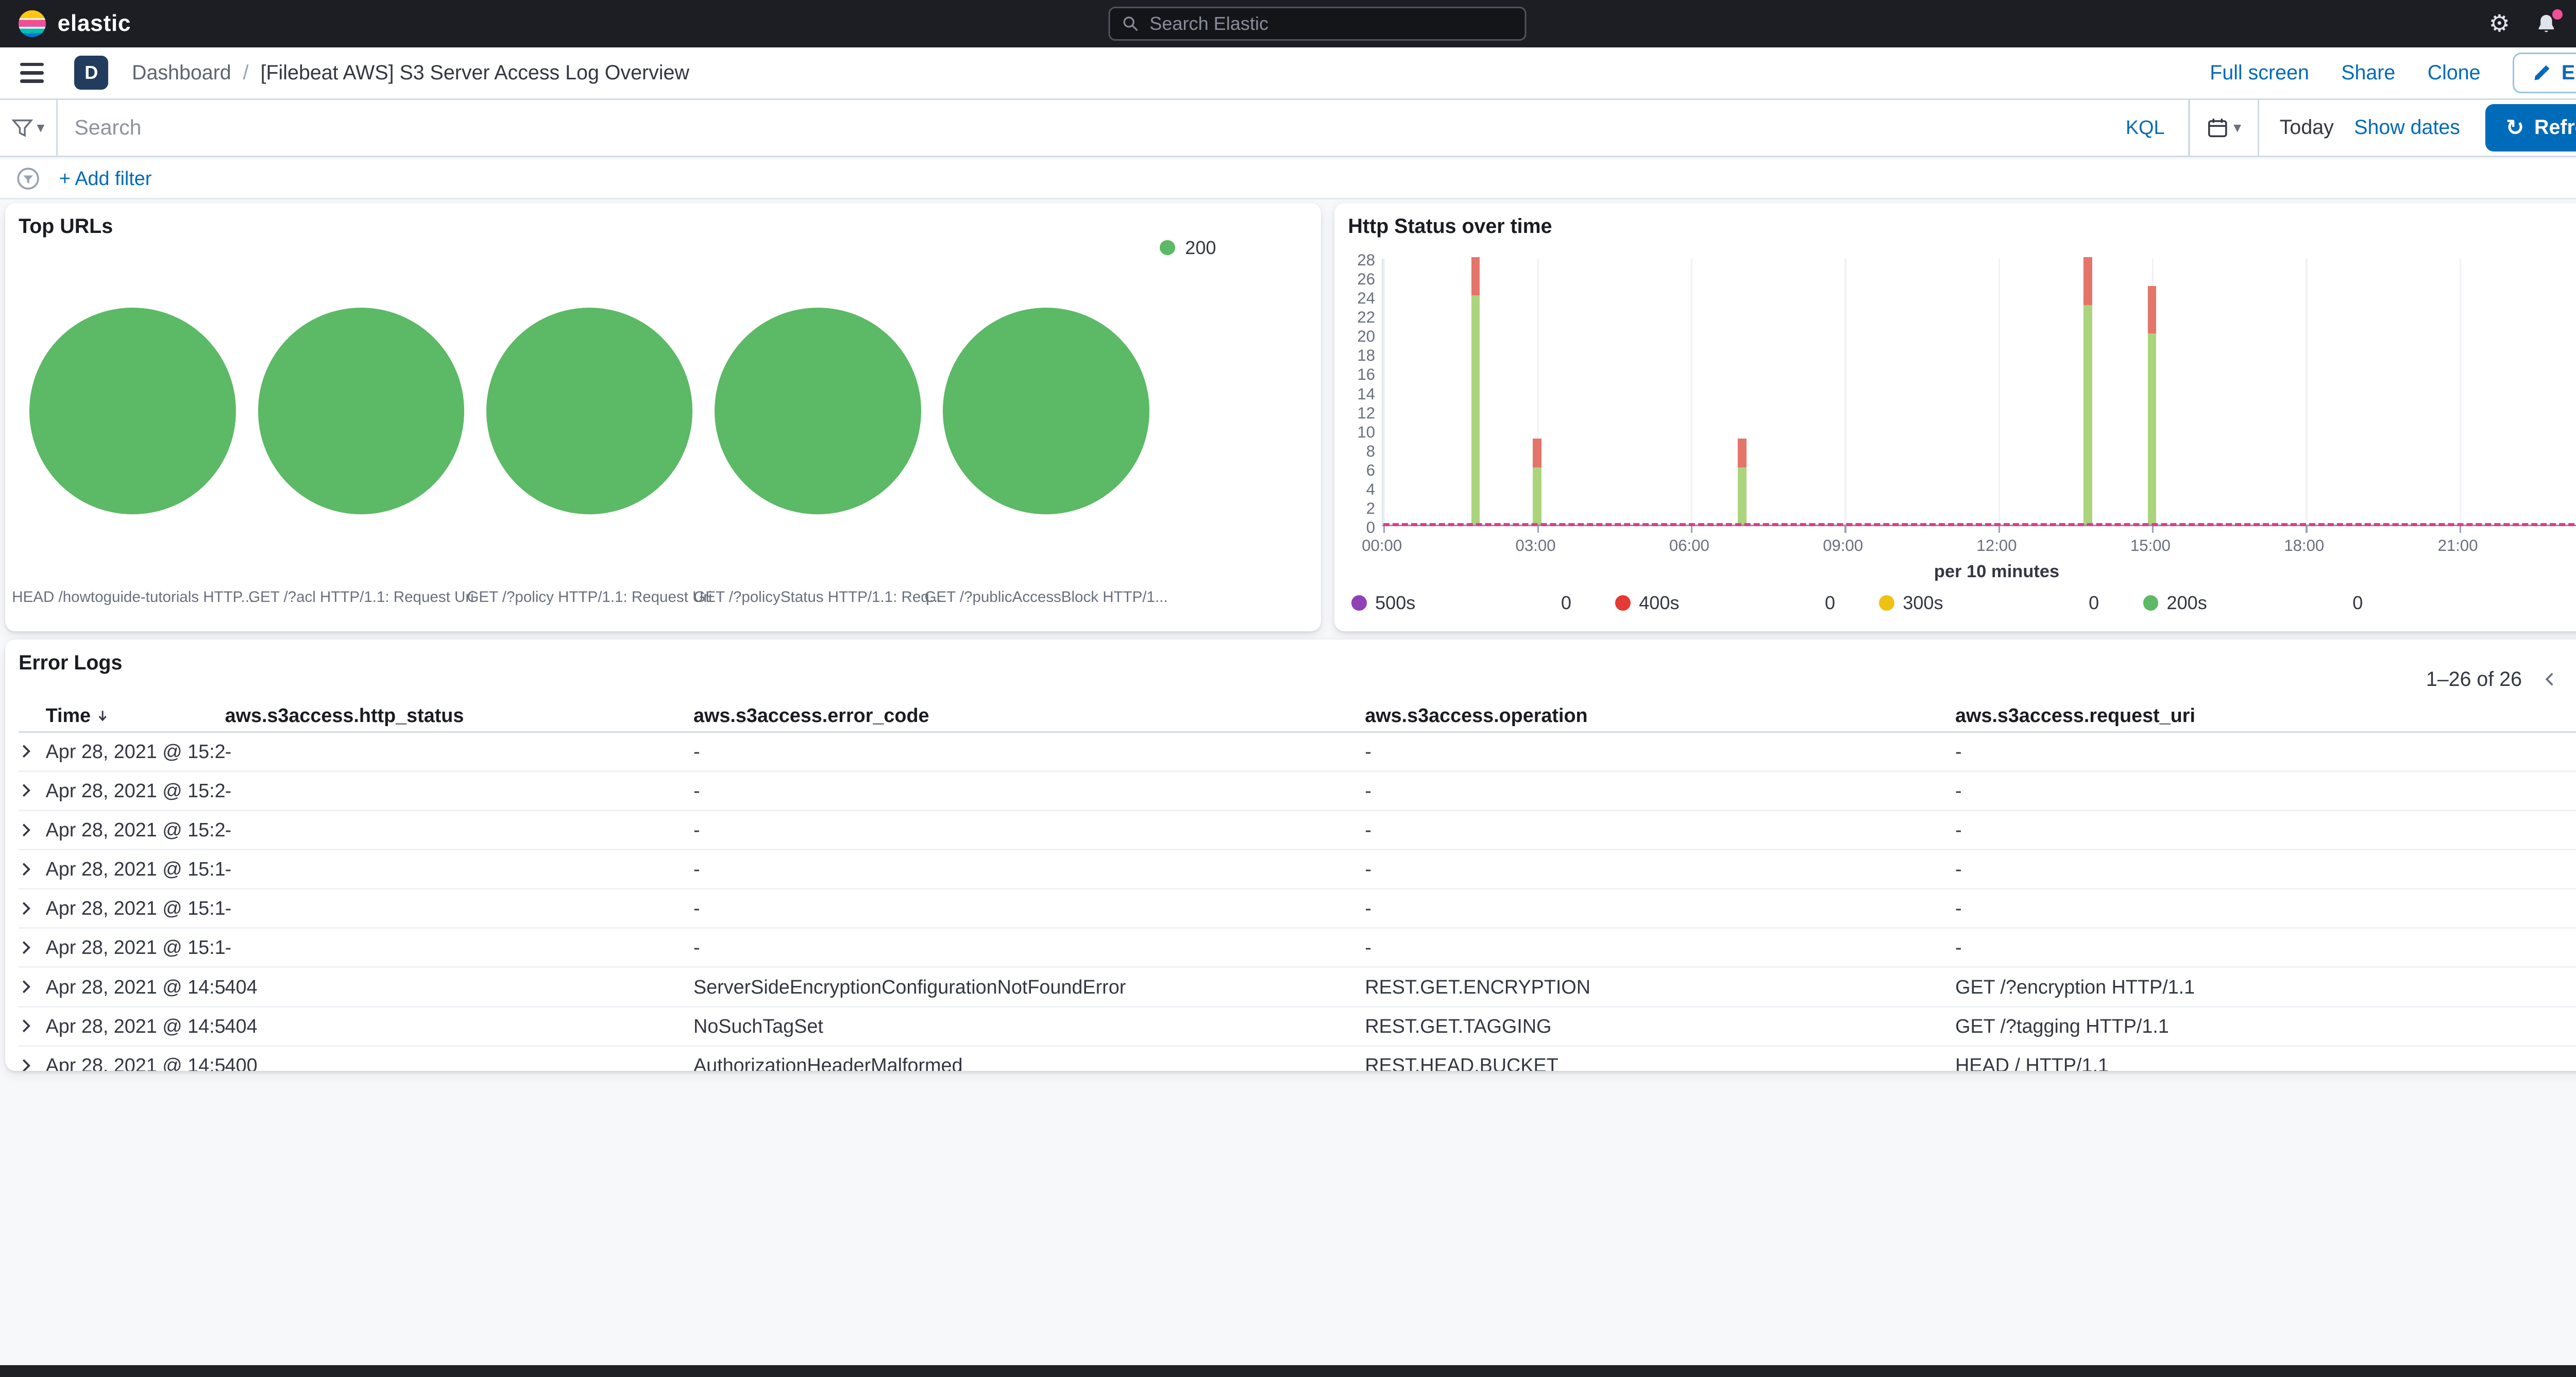  I want to click on bottom-bar, so click(1288, 1371).